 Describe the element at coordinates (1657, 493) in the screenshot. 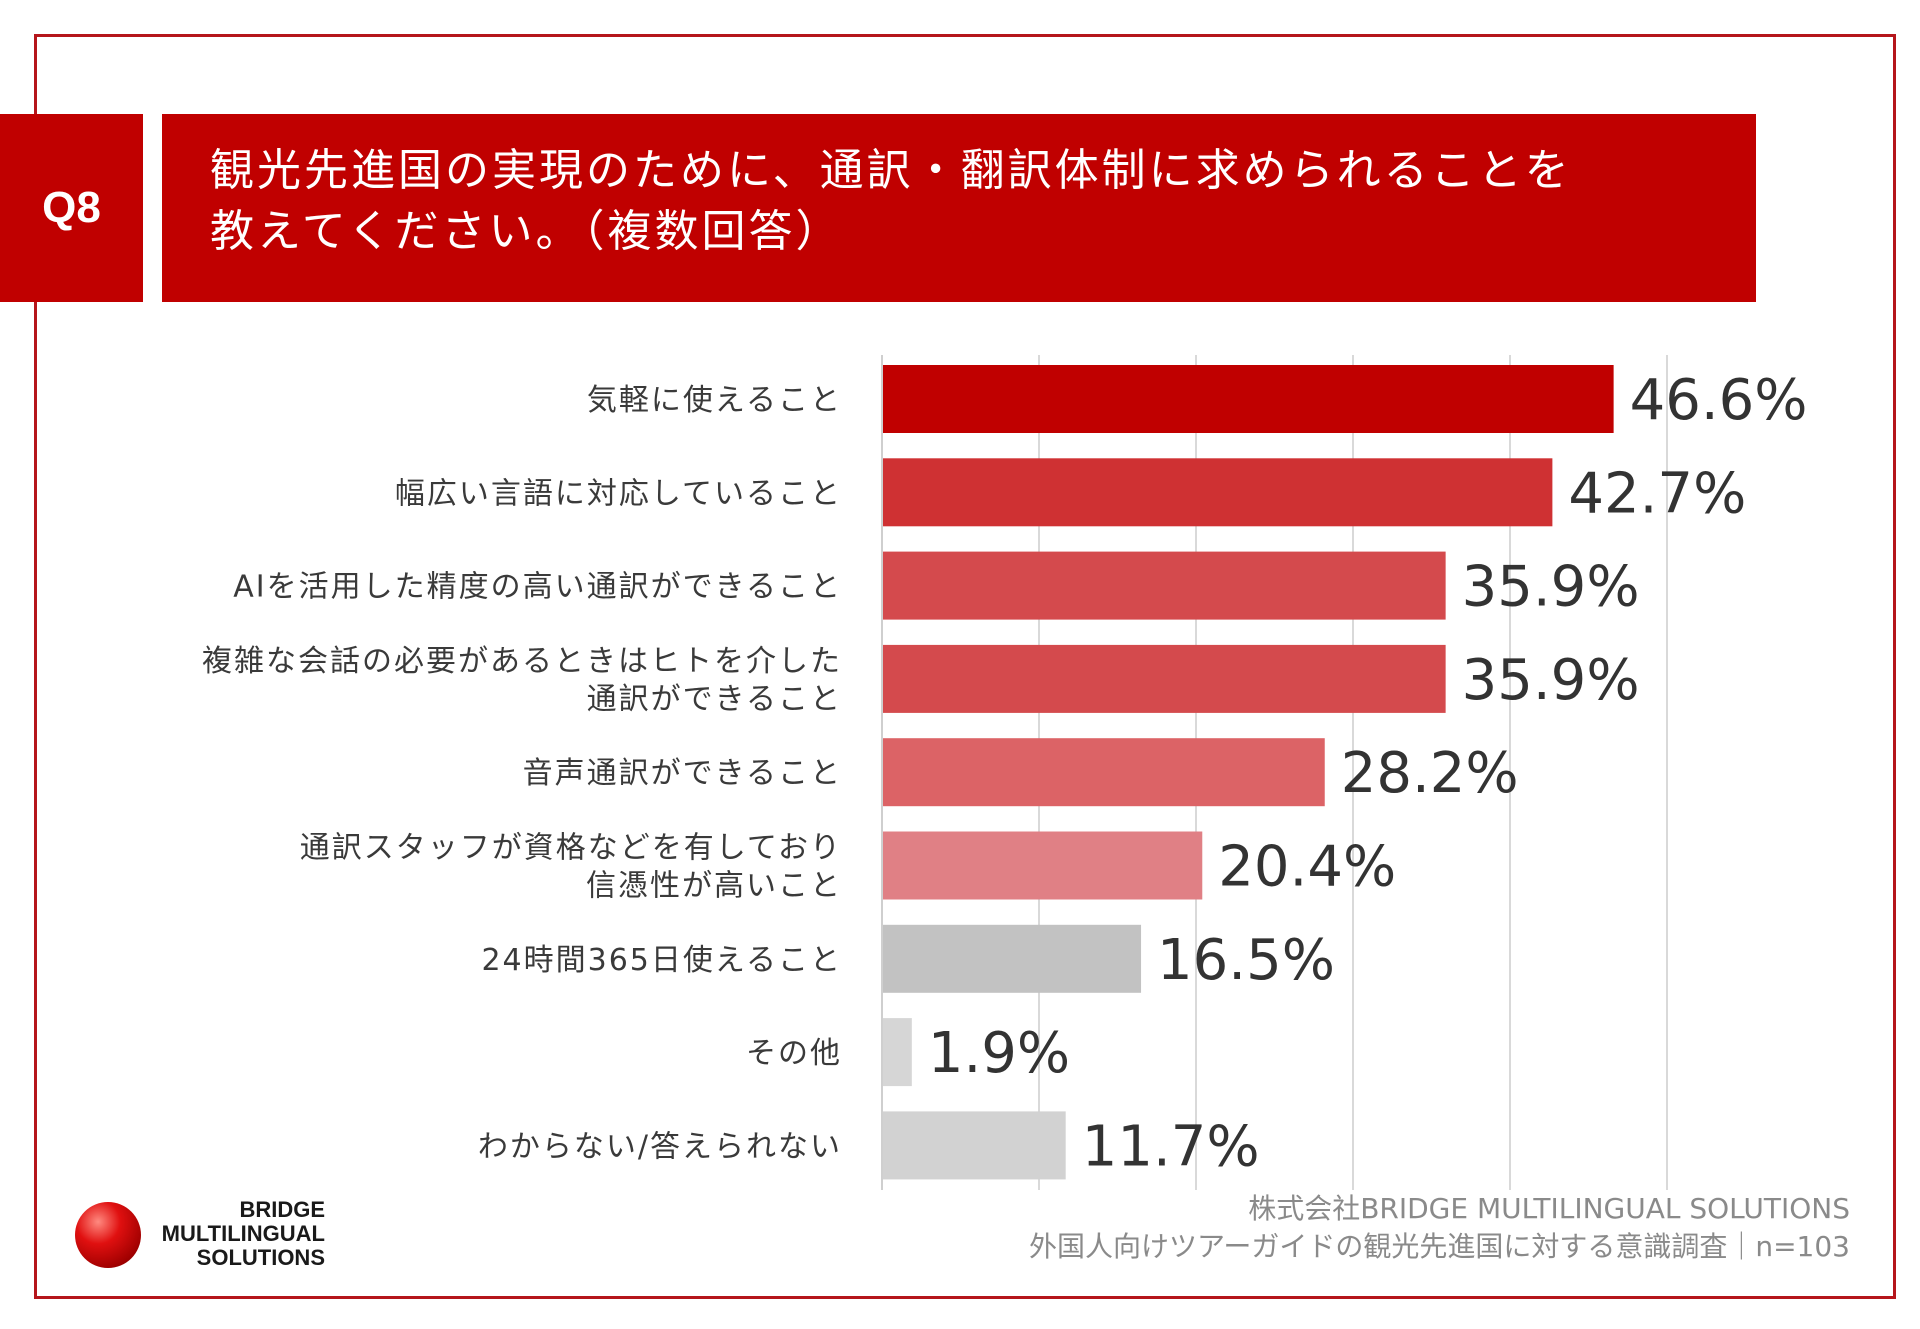

I see `value-label: 42.7%` at that location.